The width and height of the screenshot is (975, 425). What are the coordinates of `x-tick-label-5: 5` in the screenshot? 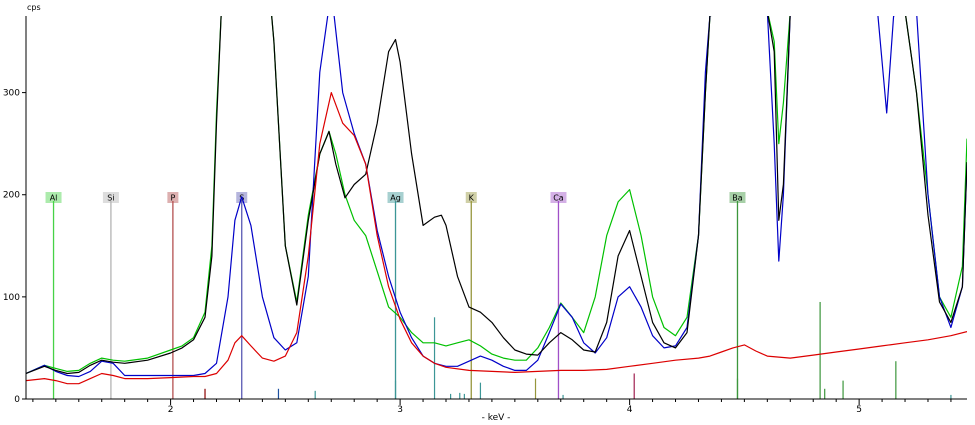 It's located at (859, 410).